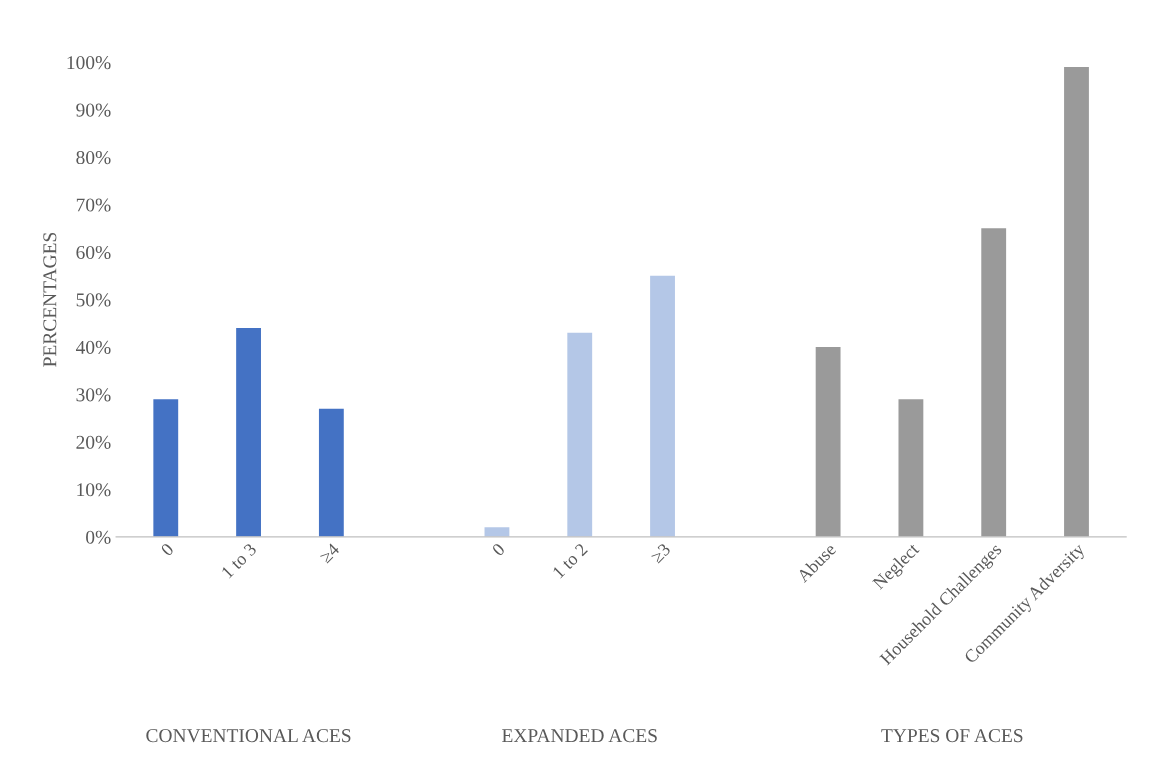  I want to click on y-tick-label: 40%, so click(93, 347).